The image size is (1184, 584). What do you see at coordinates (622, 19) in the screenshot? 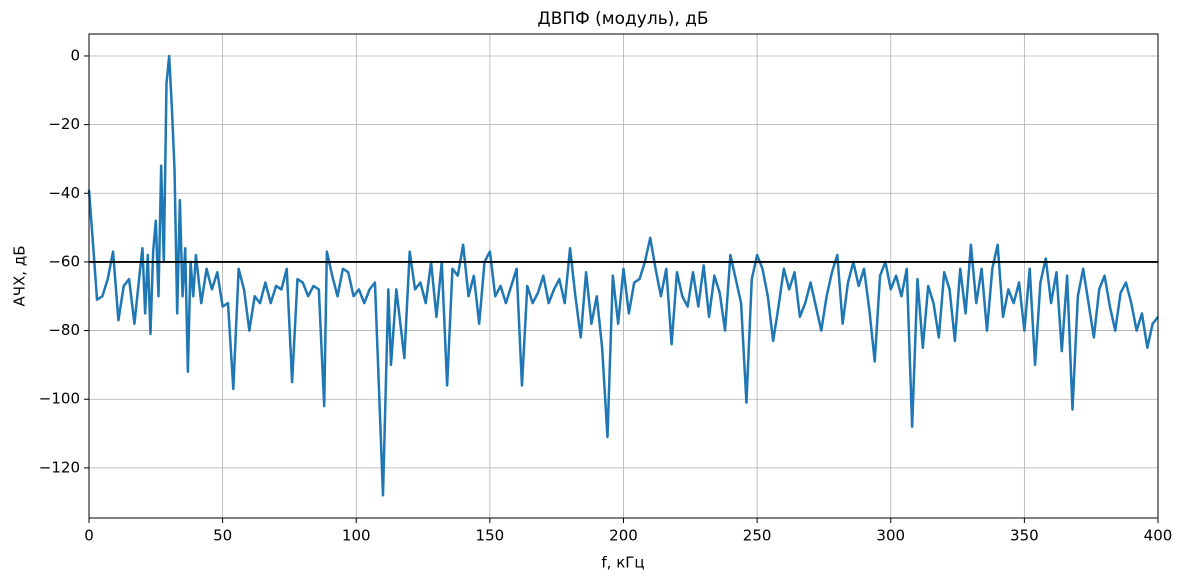
I see `chart-title: ДВПФ (модуль), дБ` at bounding box center [622, 19].